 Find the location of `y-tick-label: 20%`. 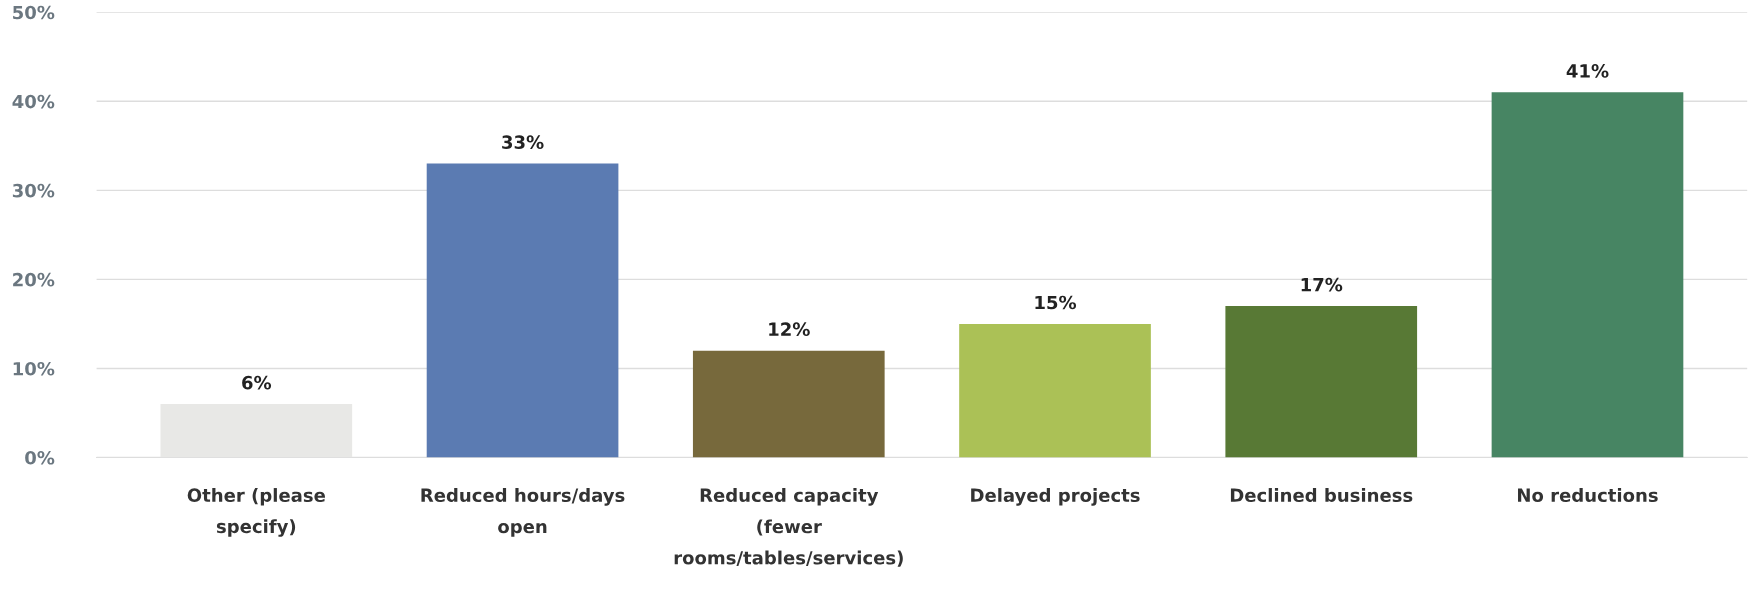

y-tick-label: 20% is located at coordinates (34, 279).